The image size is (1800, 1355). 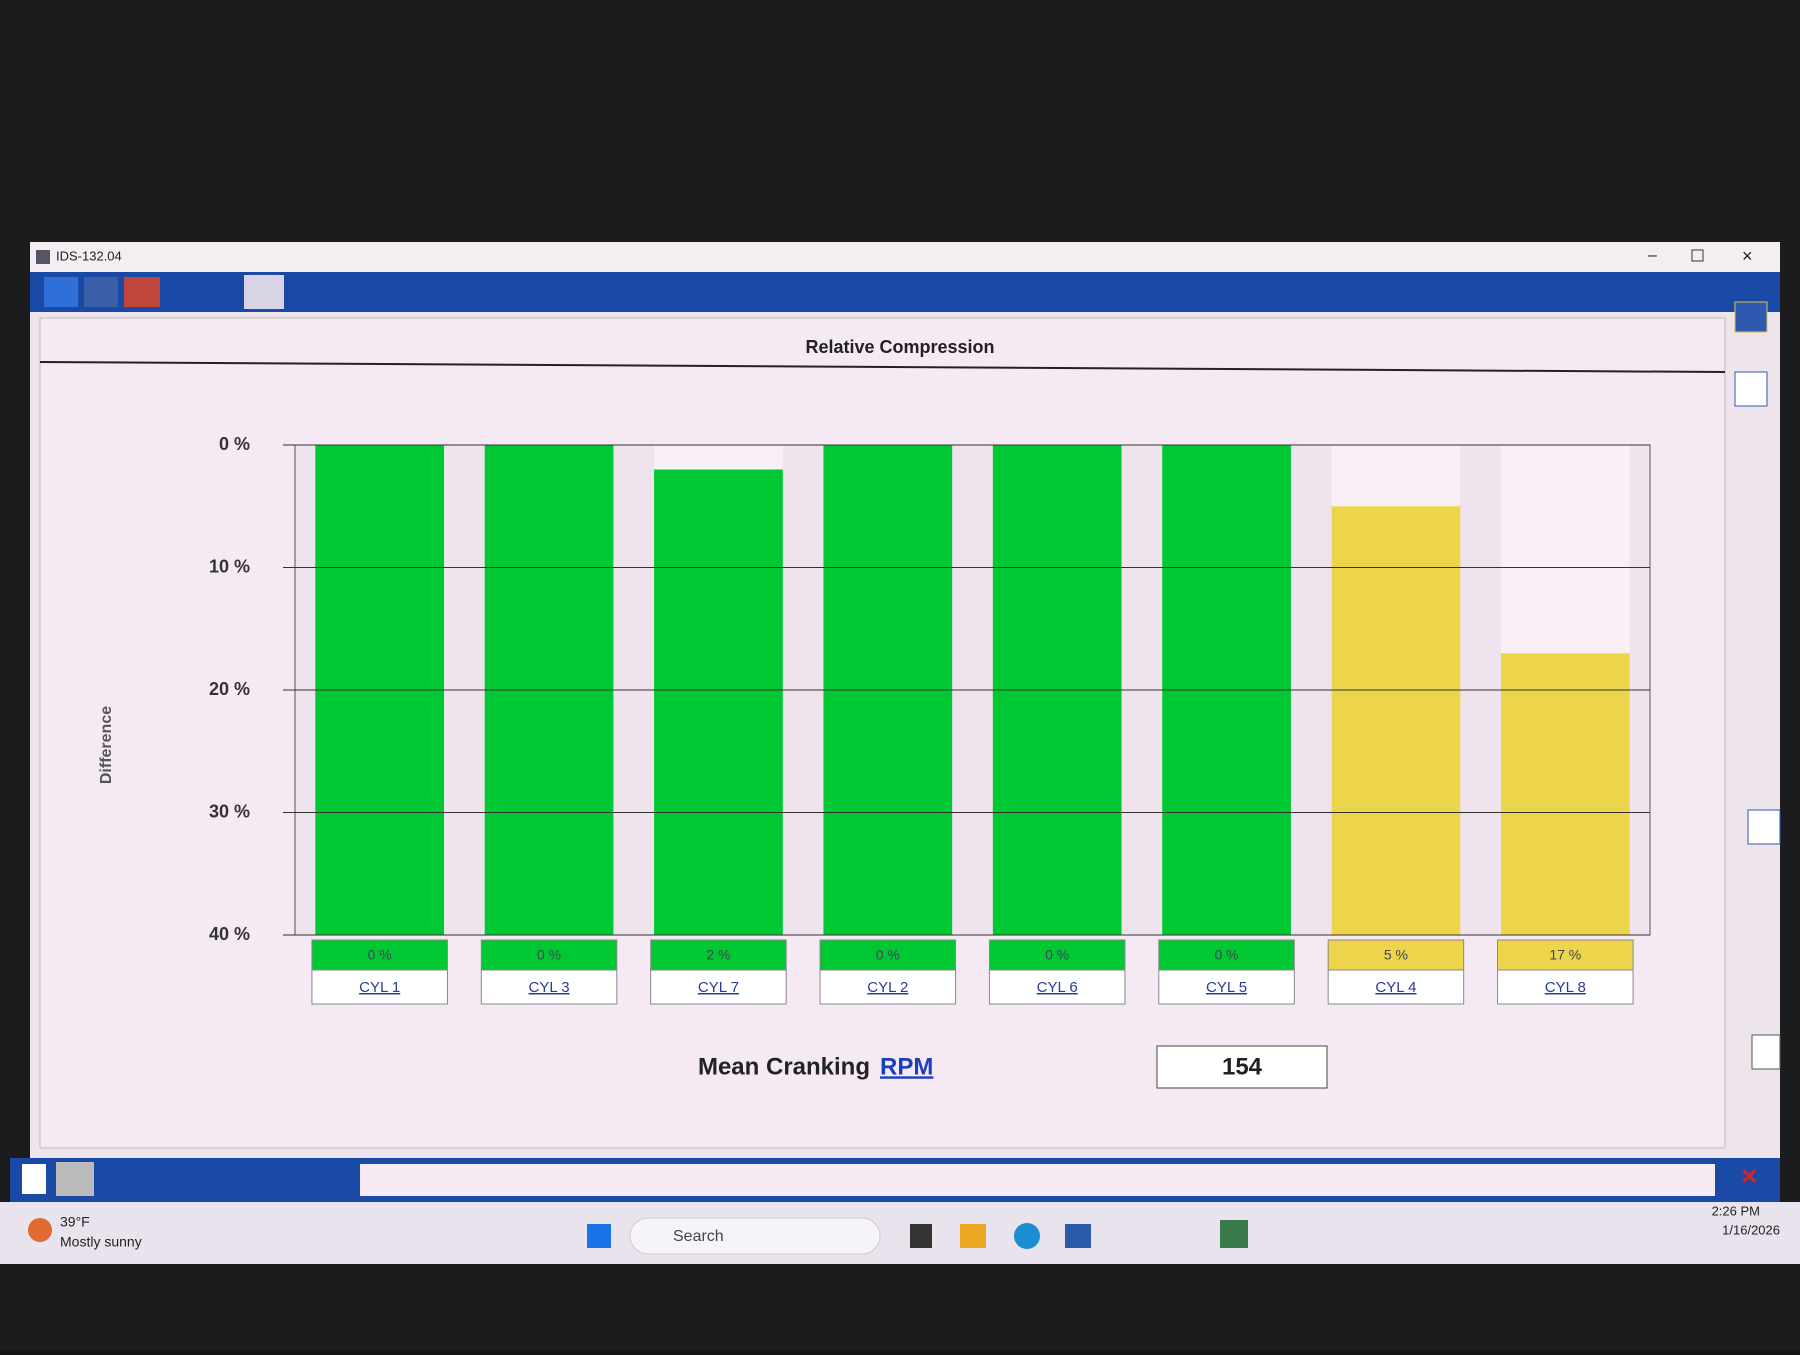 What do you see at coordinates (1749, 1176) in the screenshot?
I see `cancel-button: ✕` at bounding box center [1749, 1176].